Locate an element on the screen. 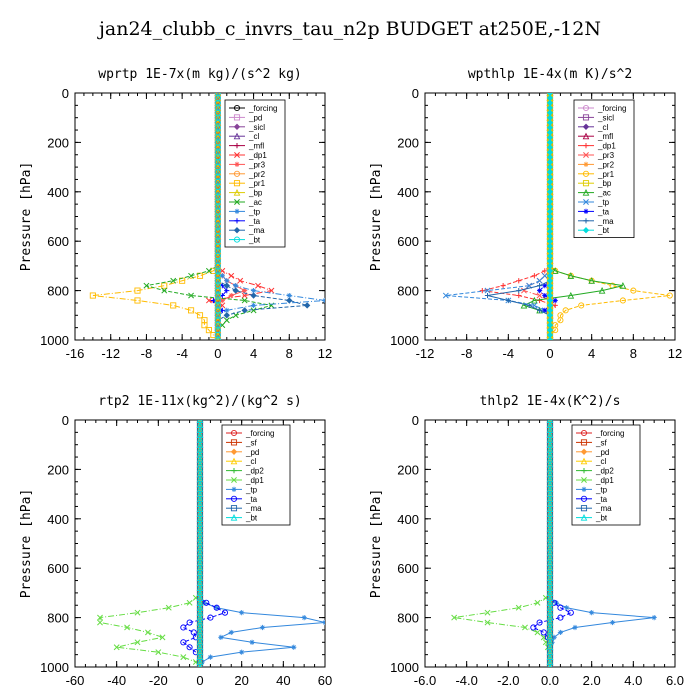 Image resolution: width=700 pixels, height=700 pixels. legend-label: _pr1 is located at coordinates (257, 183).